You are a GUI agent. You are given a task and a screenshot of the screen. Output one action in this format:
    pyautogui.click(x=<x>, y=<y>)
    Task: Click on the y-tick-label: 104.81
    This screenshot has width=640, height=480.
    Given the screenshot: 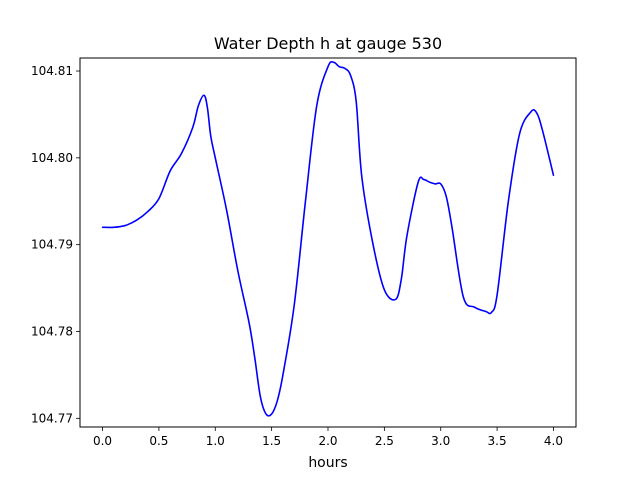 What is the action you would take?
    pyautogui.click(x=52, y=71)
    